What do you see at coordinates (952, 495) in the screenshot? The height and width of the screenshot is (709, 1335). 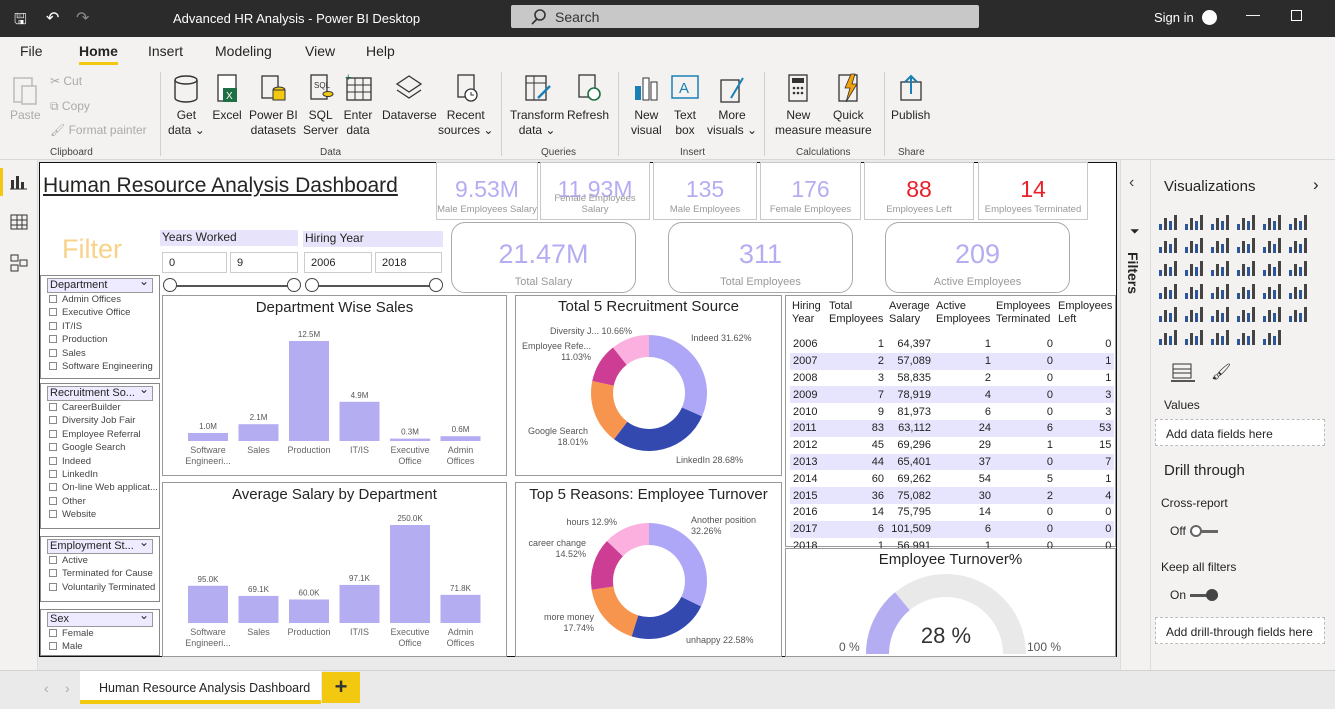 I see `table-row: 2015 36 75,082 30 2 4` at bounding box center [952, 495].